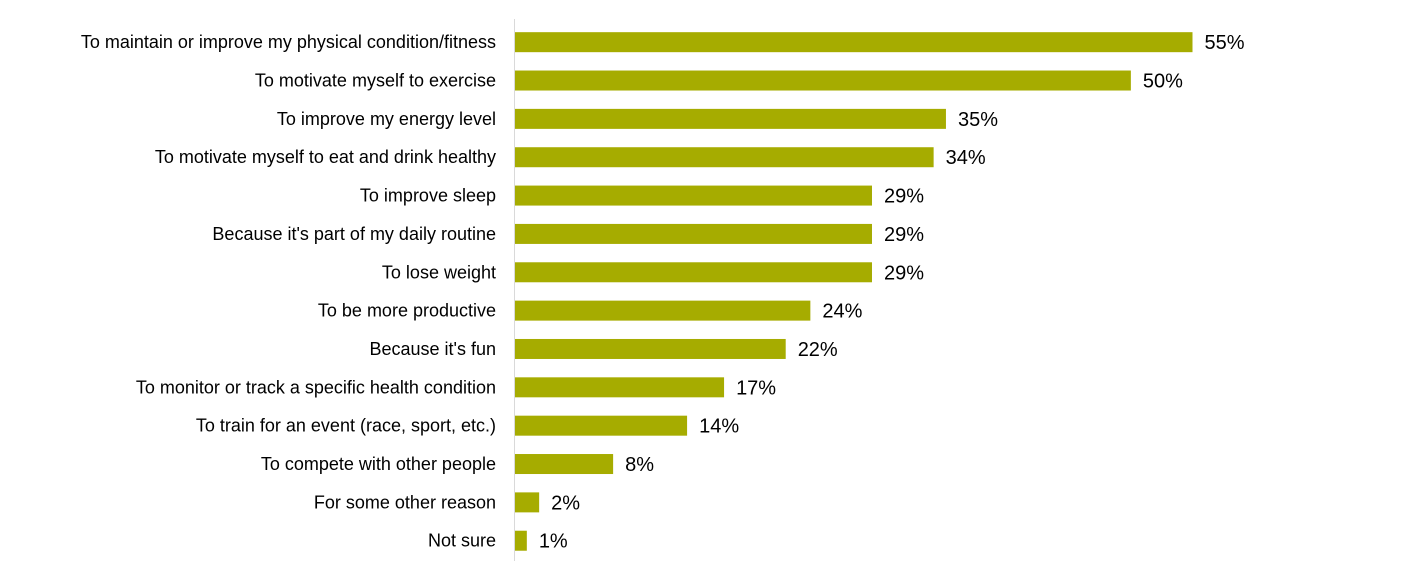 The image size is (1406, 586). I want to click on category-label: To improve sleep, so click(428, 196).